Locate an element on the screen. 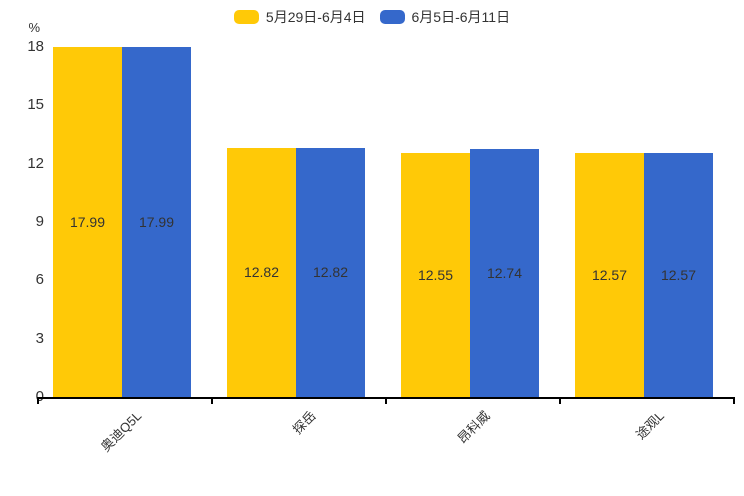  bar-value-label: 12.55 is located at coordinates (435, 274).